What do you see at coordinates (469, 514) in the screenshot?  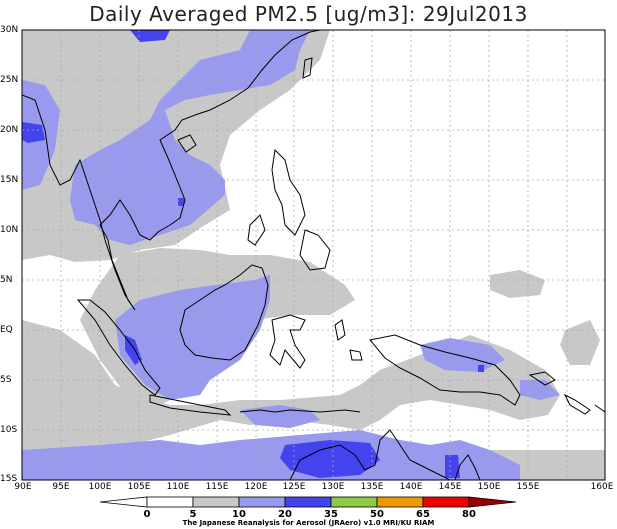 I see `colorbar-label-80: 80` at bounding box center [469, 514].